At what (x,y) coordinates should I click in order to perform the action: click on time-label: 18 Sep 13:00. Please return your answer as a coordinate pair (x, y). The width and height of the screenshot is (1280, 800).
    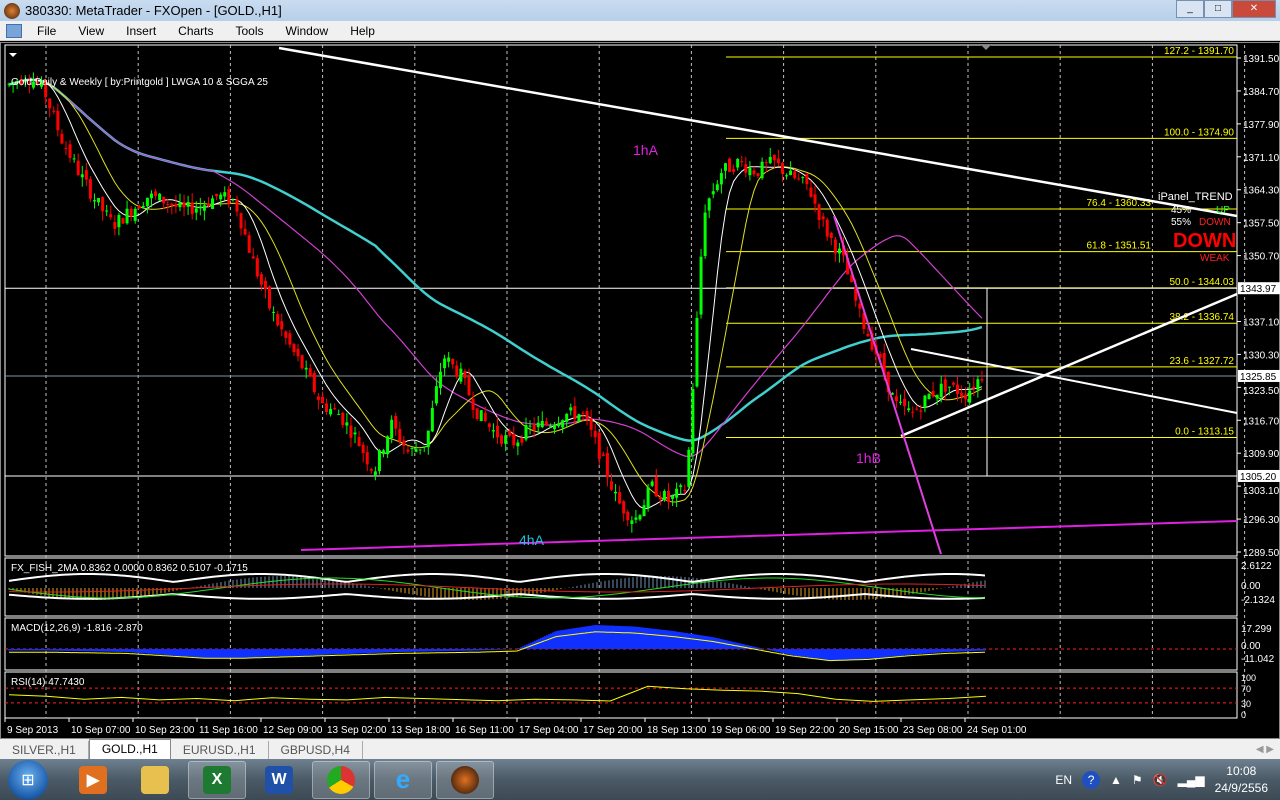
    Looking at the image, I should click on (677, 730).